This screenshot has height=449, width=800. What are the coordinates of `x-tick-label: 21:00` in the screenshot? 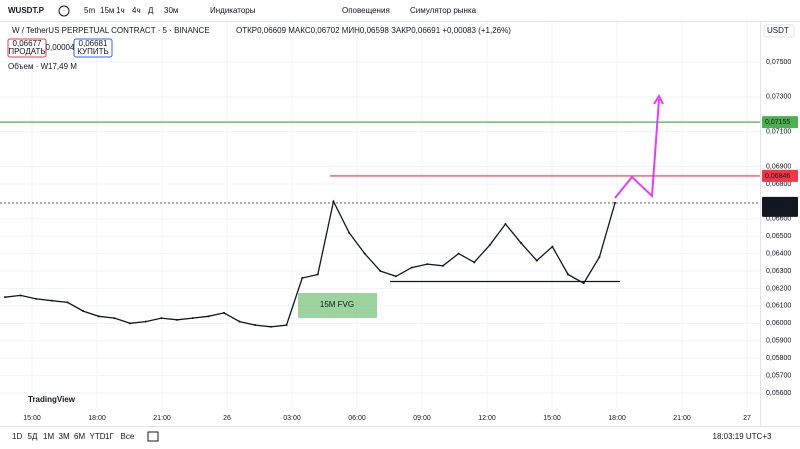 It's located at (162, 418).